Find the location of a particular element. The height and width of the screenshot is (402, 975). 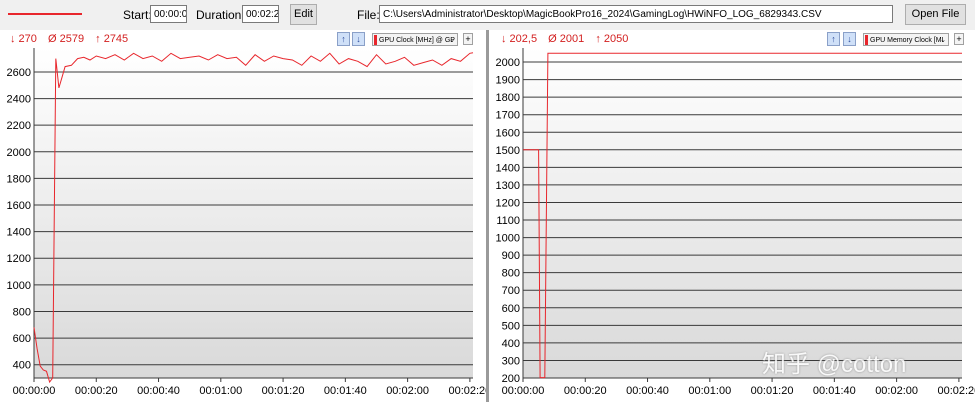

duration-label: Duration: is located at coordinates (220, 15).